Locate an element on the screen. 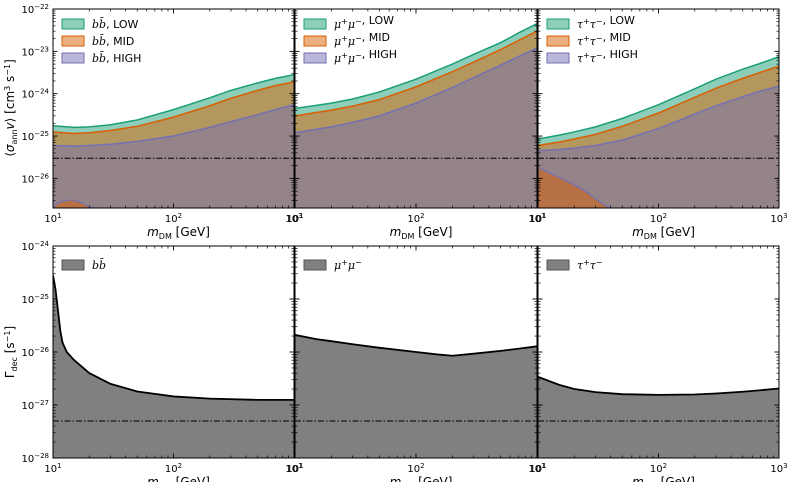  y-axis-label-annihilation: ⟨σannv⟩ [cm3 s−1] is located at coordinates (11, 108).